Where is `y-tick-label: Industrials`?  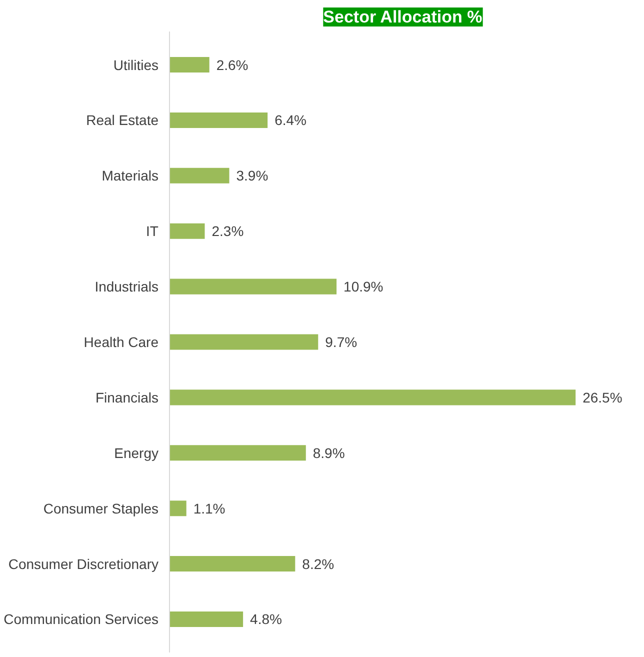 y-tick-label: Industrials is located at coordinates (126, 286).